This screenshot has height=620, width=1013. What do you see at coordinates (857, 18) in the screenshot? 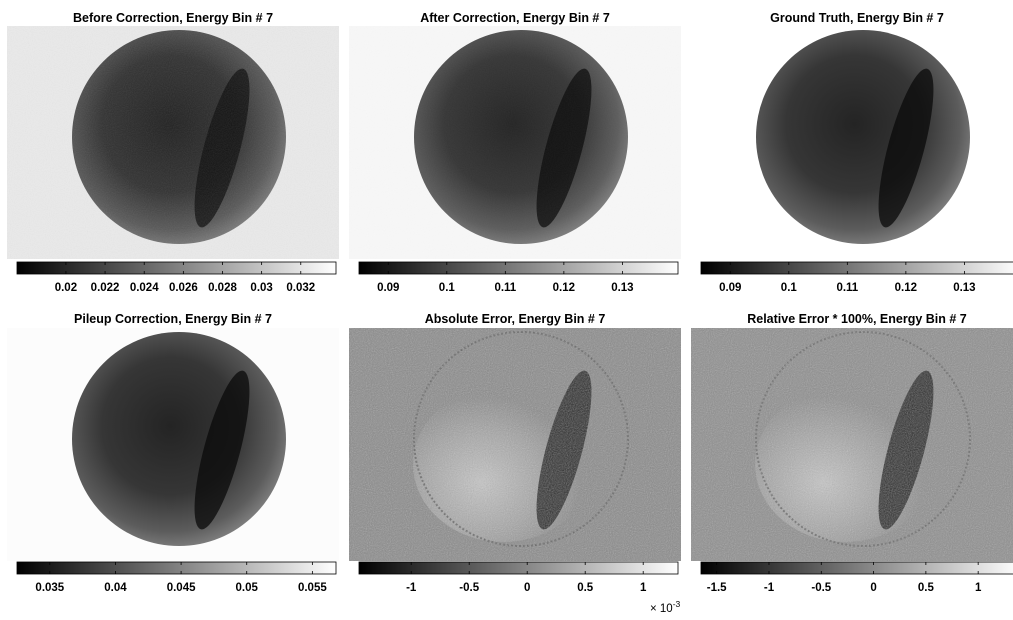
I see `panel-title: Ground Truth, Energy Bin # 7` at bounding box center [857, 18].